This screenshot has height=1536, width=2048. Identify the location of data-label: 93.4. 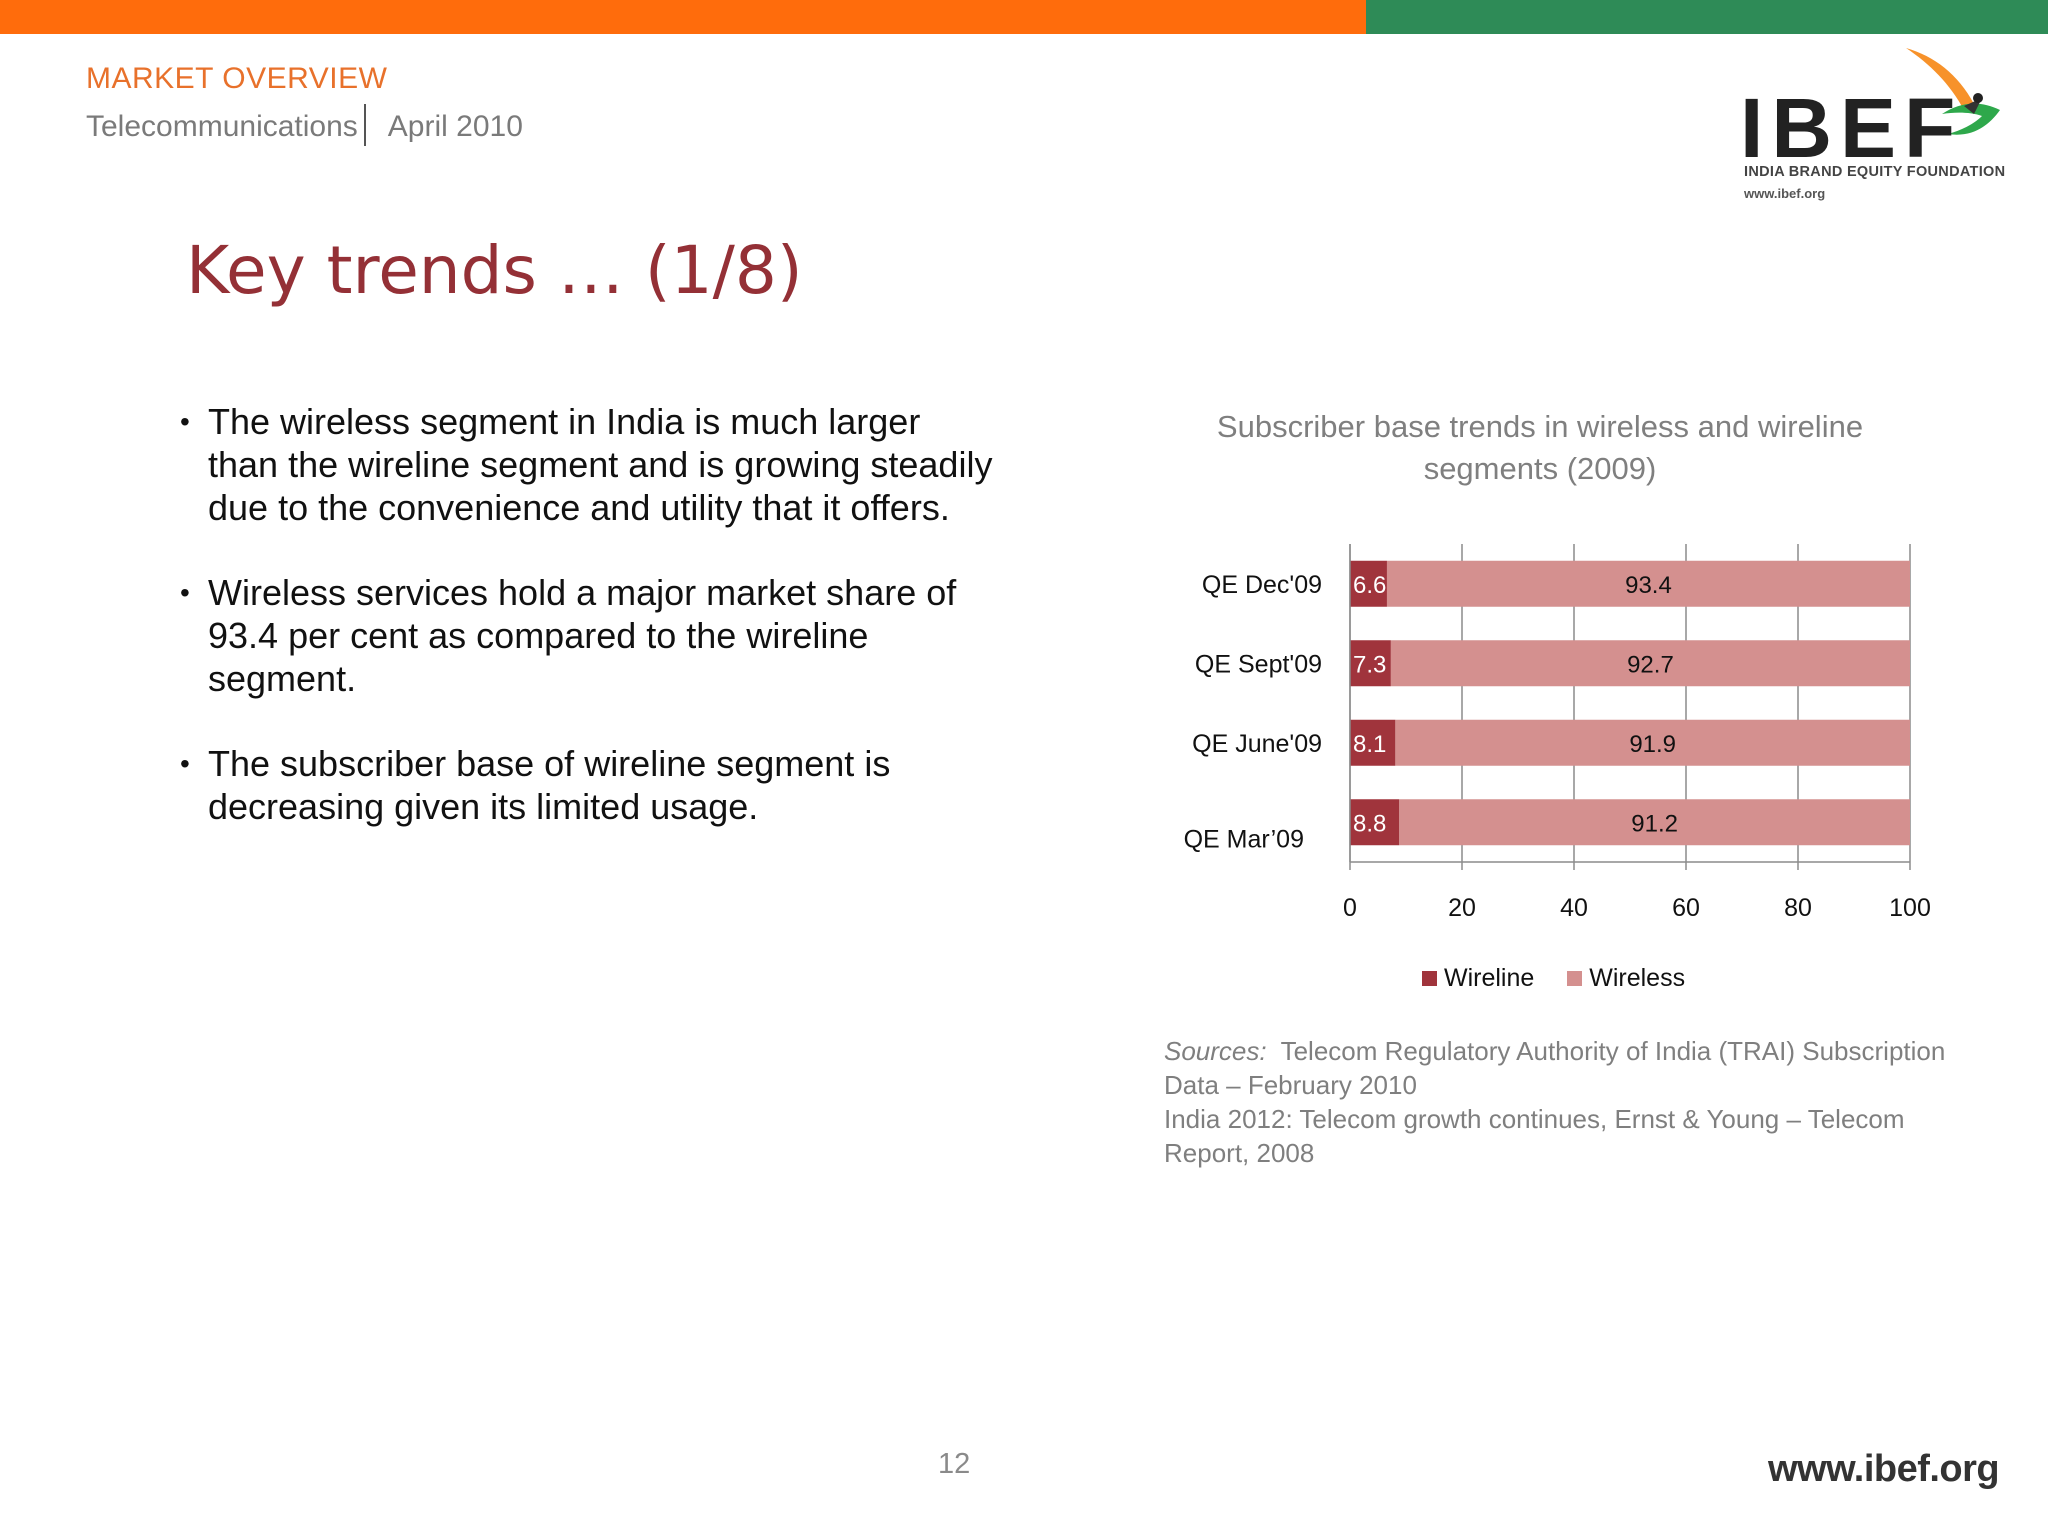
(1648, 585).